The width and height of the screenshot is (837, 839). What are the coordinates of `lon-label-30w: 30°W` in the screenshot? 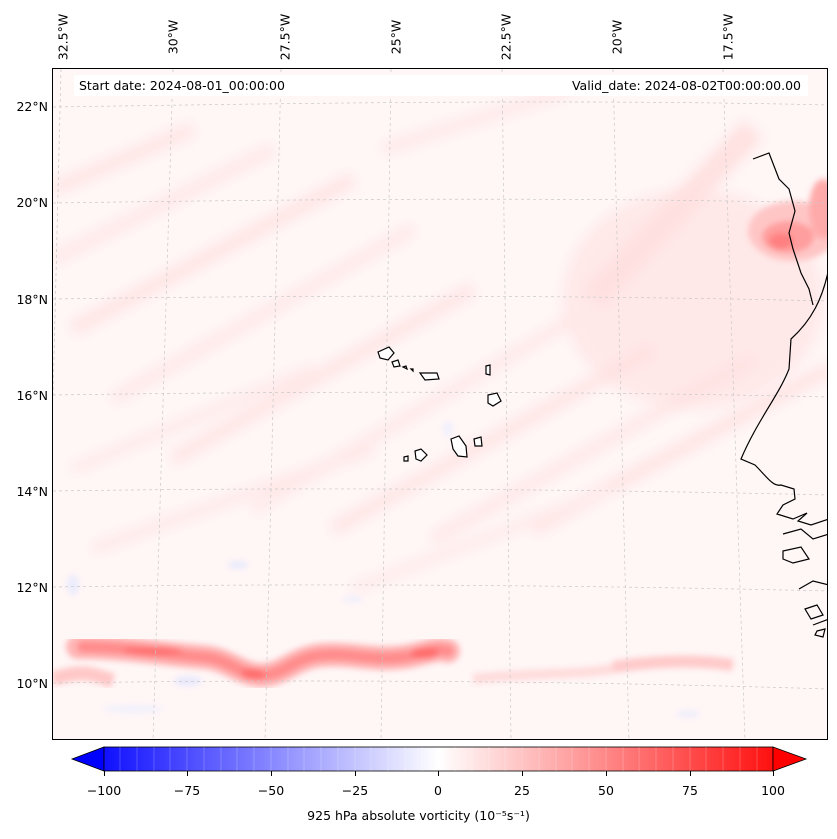 It's located at (173, 37).